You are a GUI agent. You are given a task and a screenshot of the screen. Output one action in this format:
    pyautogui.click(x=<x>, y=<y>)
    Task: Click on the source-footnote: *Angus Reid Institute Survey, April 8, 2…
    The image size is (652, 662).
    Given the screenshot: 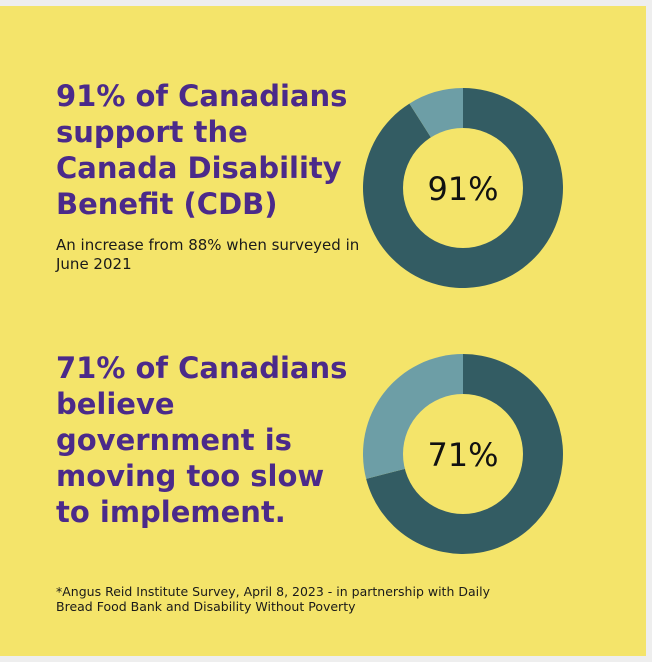 What is the action you would take?
    pyautogui.click(x=273, y=599)
    